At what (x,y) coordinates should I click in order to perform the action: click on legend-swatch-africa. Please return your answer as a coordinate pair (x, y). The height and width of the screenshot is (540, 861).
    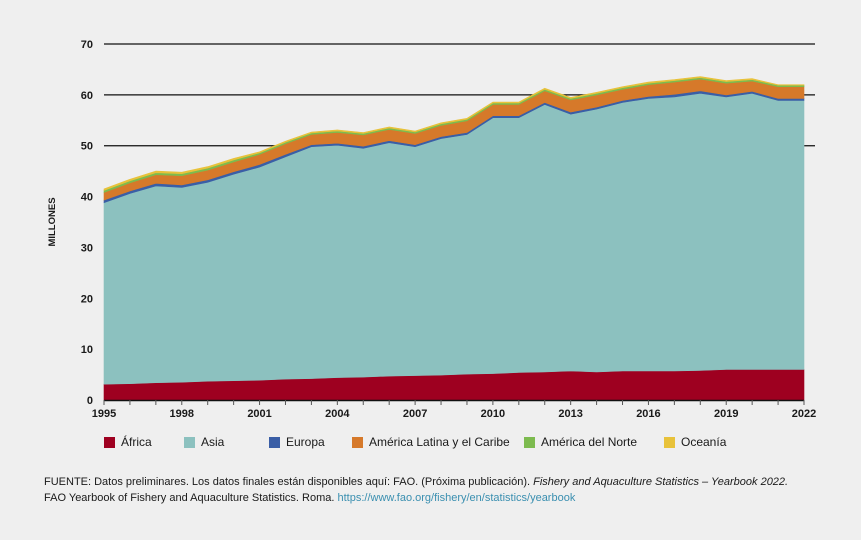
    Looking at the image, I should click on (109, 442).